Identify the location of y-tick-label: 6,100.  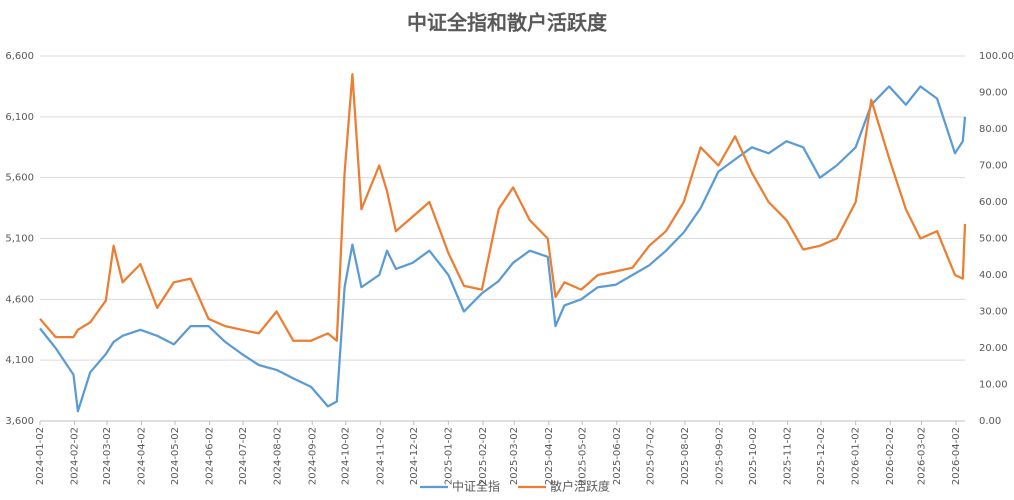
(19, 117).